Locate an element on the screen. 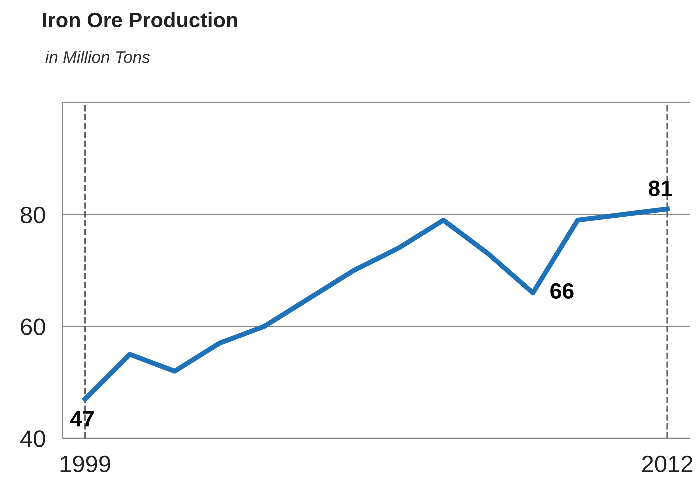 This screenshot has width=699, height=490. y-tick-label: 40 is located at coordinates (33, 439).